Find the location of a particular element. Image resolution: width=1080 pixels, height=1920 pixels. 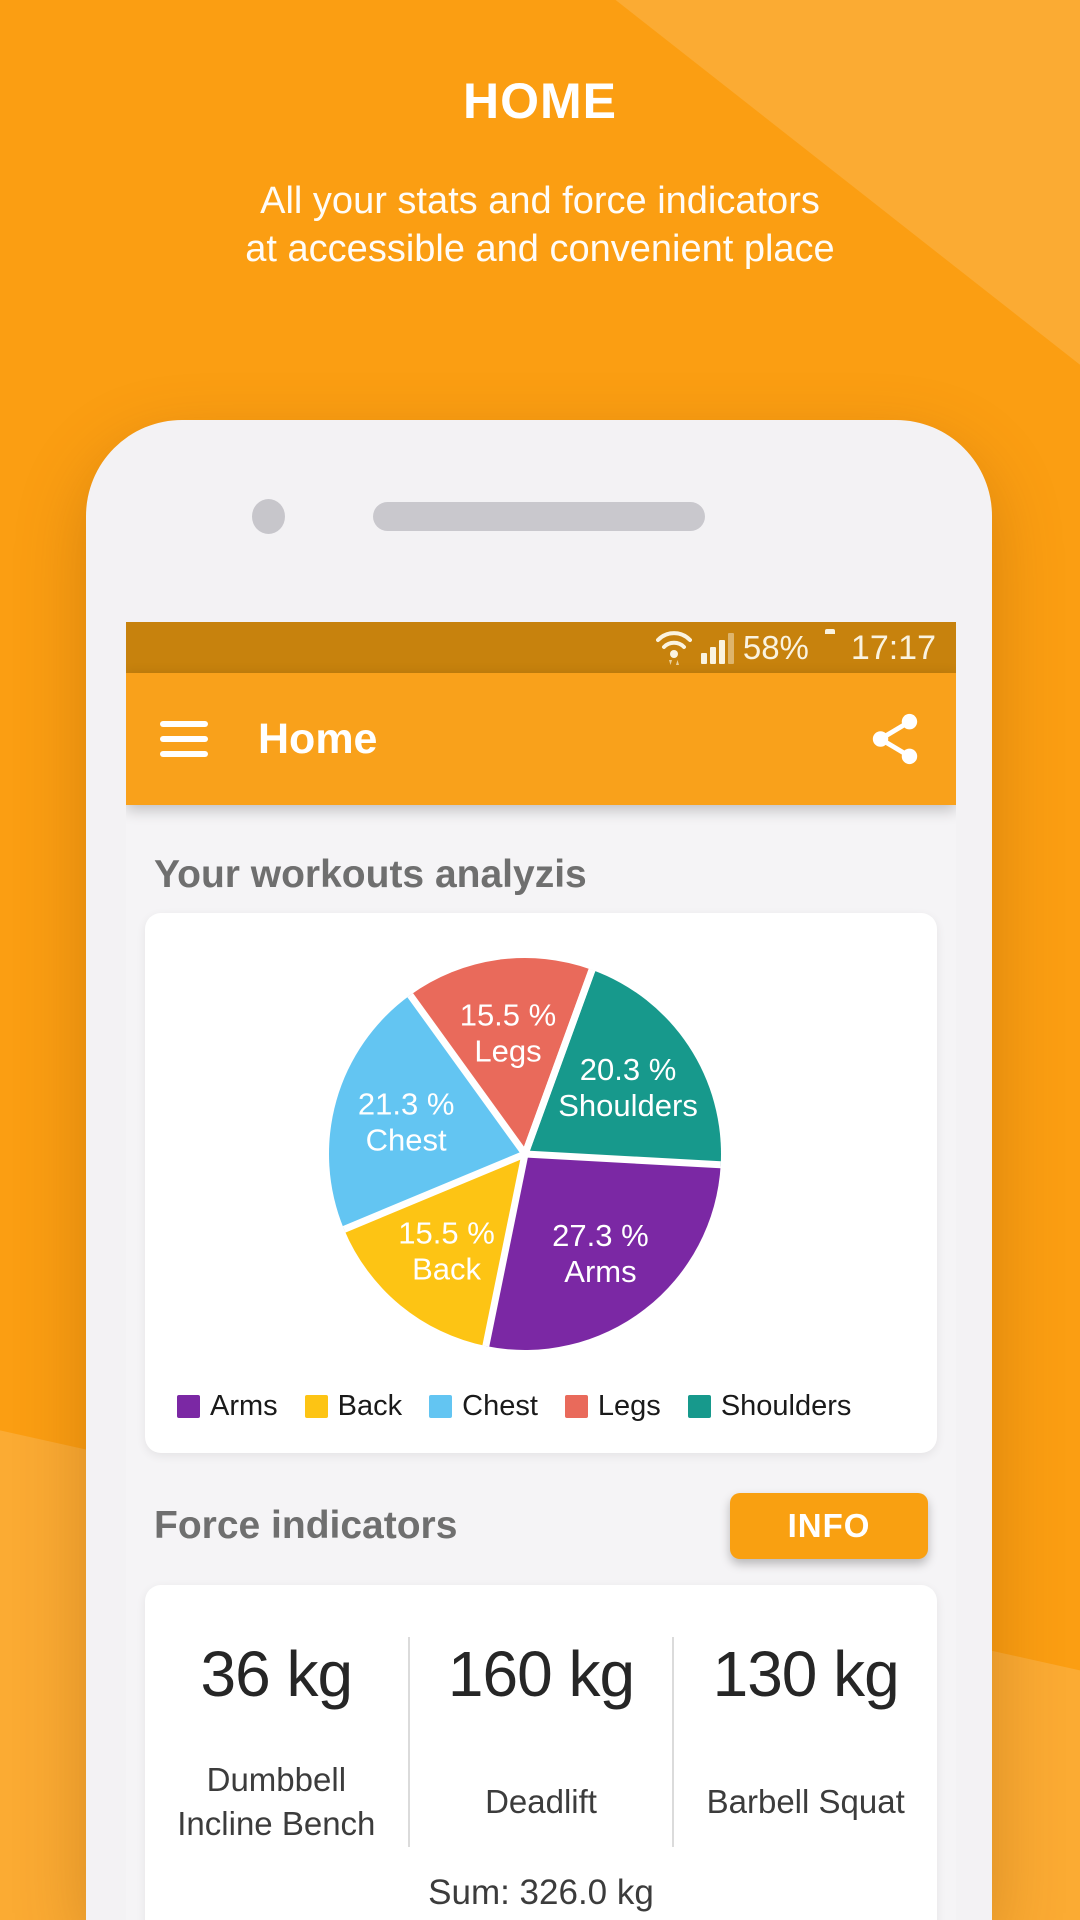

legend-item-shoulders: Shoulders is located at coordinates (769, 1406).